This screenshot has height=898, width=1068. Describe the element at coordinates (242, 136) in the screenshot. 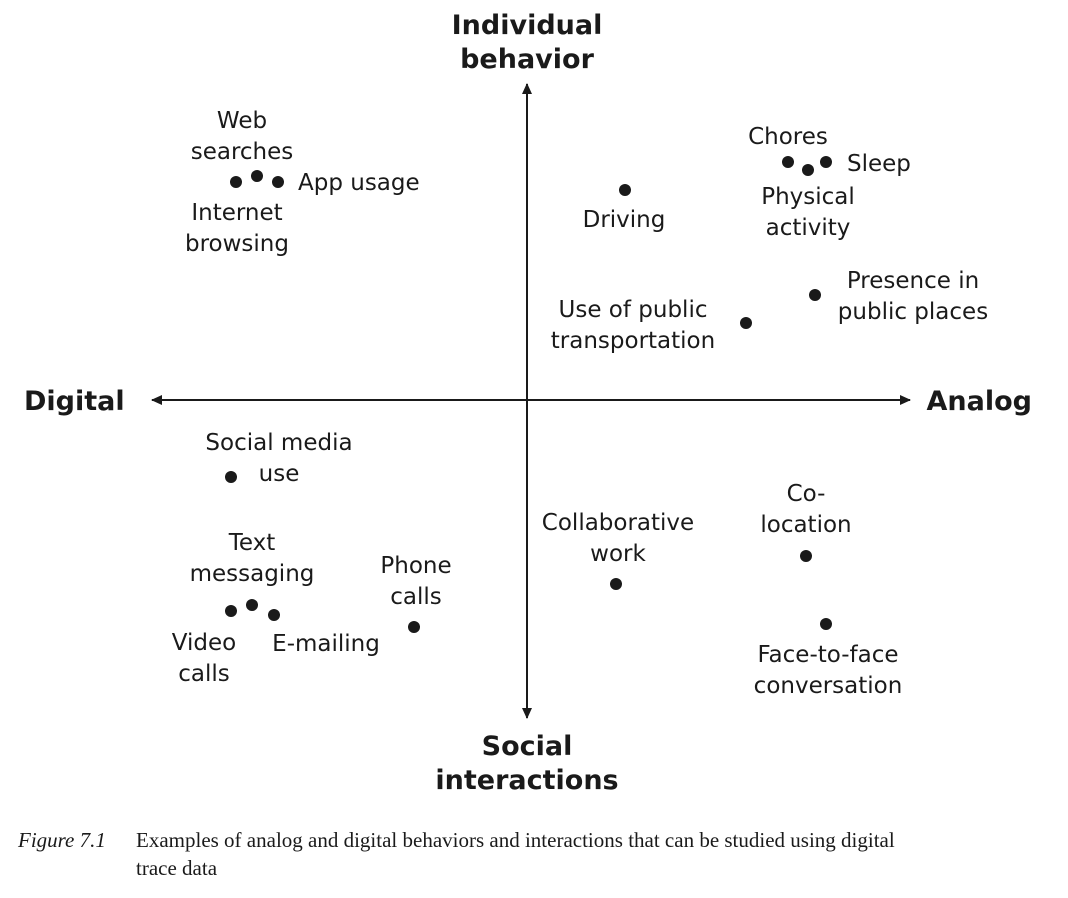

I see `web-searches-label: Web searches` at that location.